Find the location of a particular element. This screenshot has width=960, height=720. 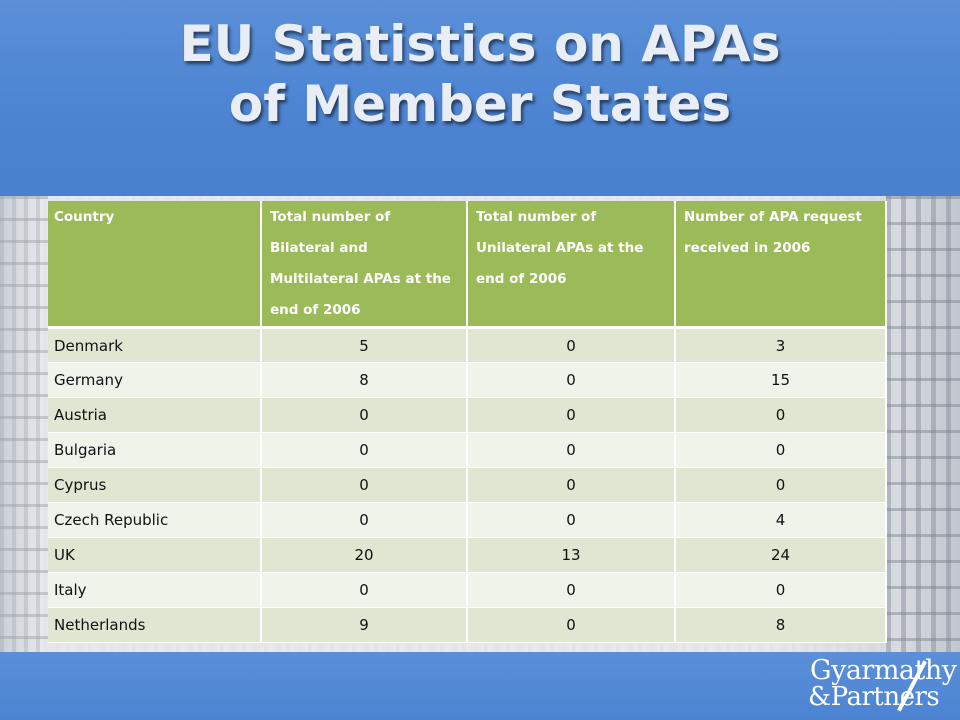

table-row: Cyprus 0 0 0 is located at coordinates (467, 485).